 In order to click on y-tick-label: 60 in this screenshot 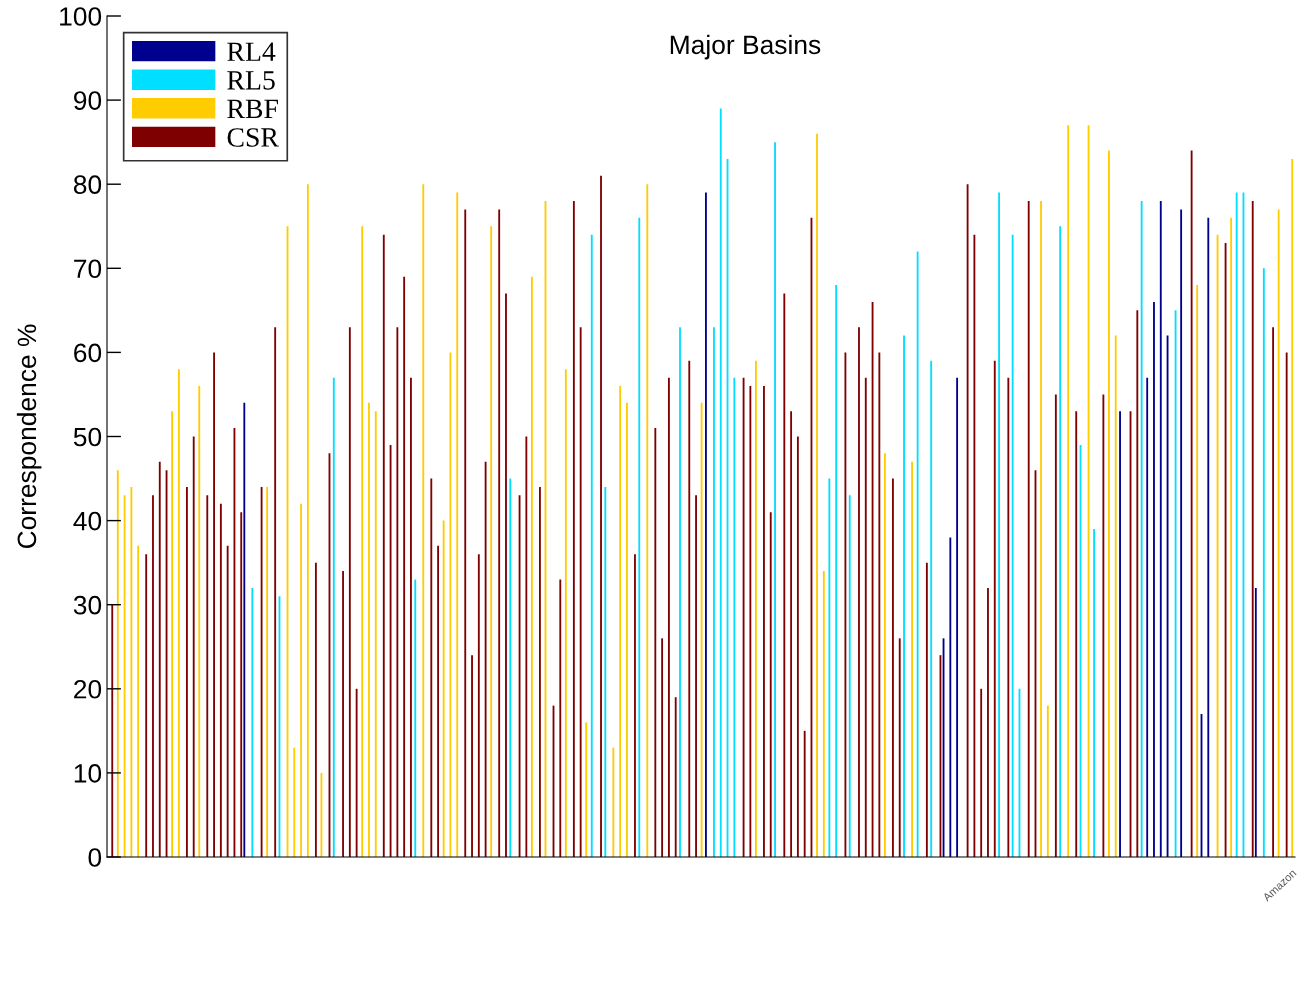, I will do `click(88, 353)`.